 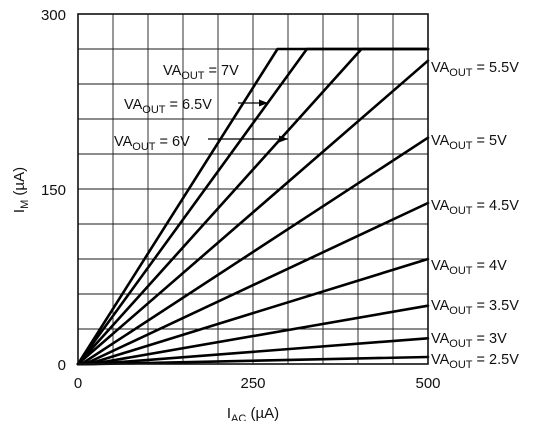 I want to click on series-label: VAOUT = 6.5V, so click(x=168, y=106).